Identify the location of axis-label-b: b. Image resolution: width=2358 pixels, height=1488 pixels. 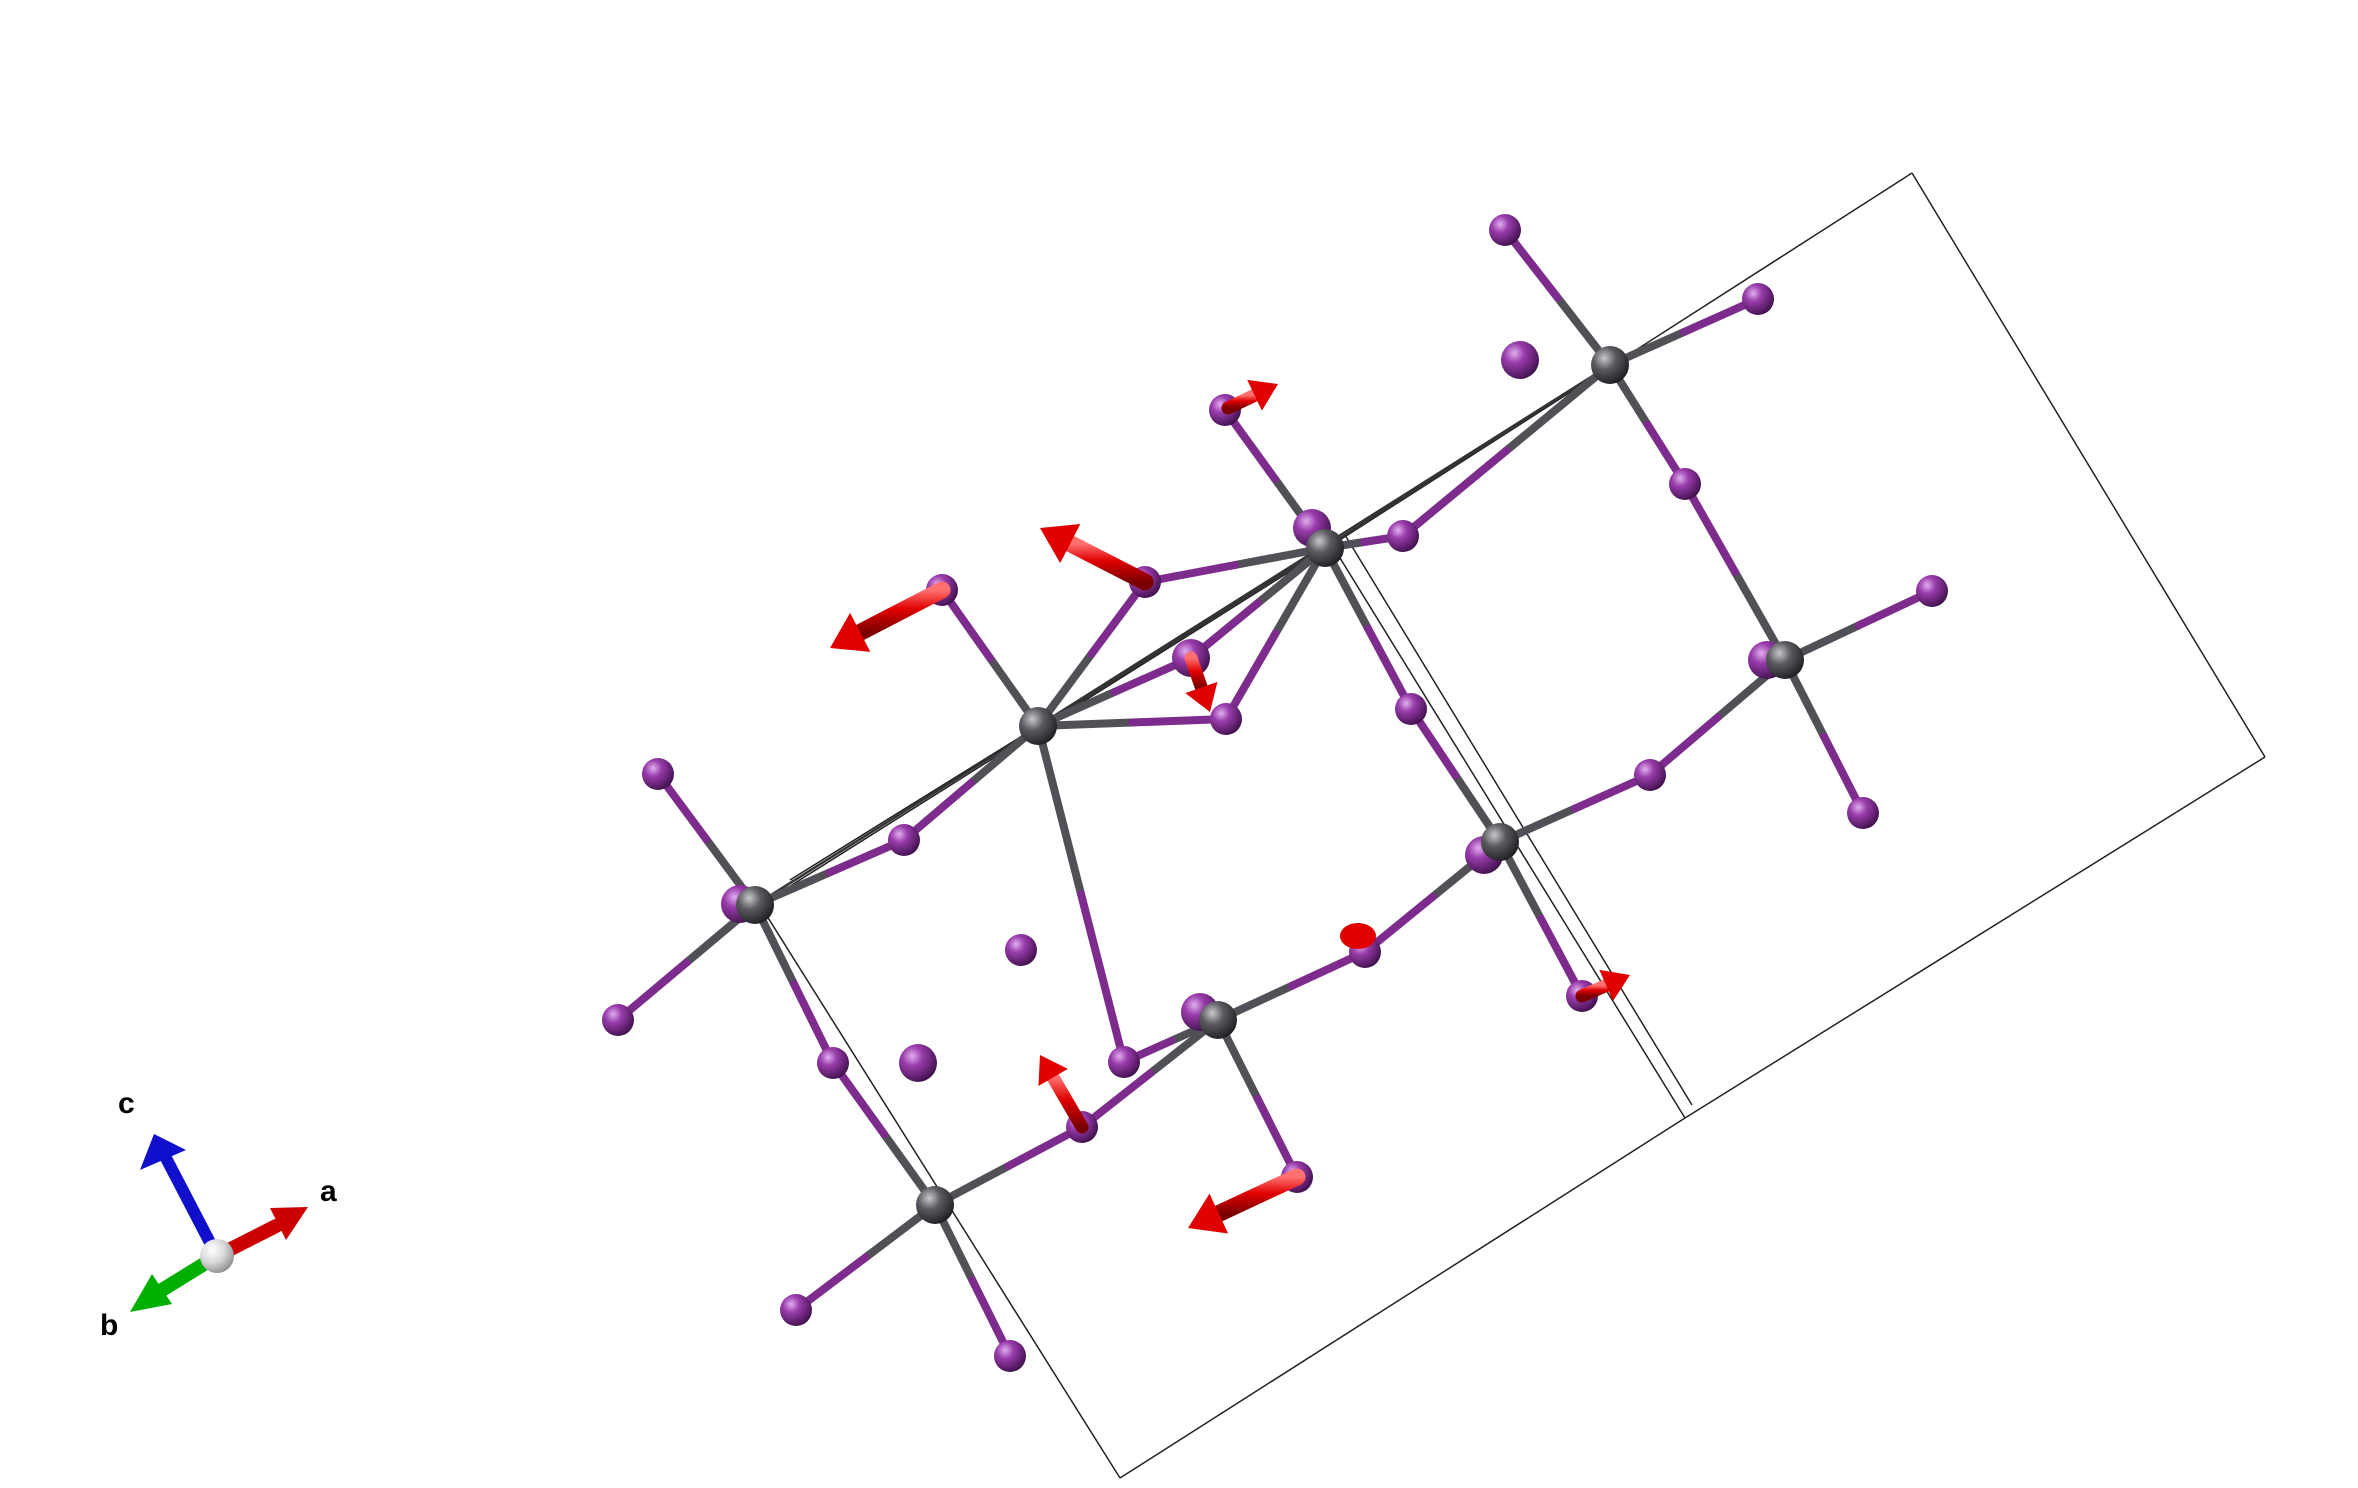
(109, 1325).